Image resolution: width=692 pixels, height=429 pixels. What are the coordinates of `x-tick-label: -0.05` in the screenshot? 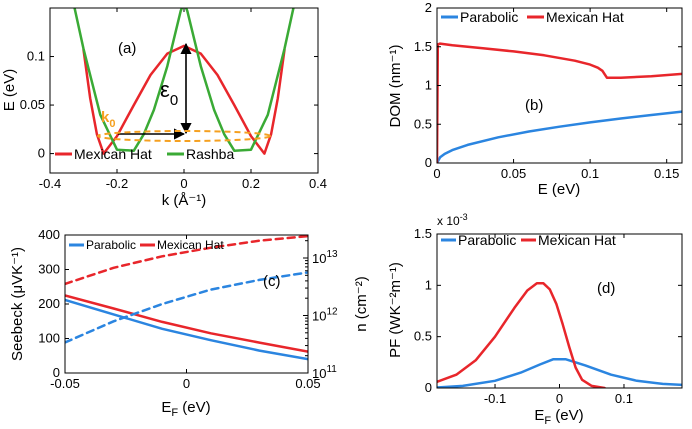 It's located at (65, 383).